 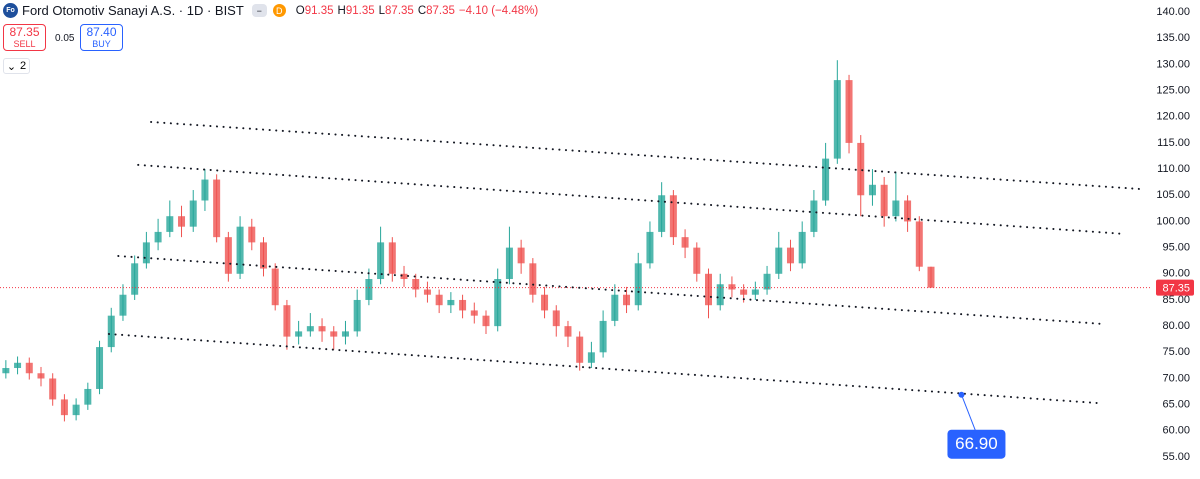 What do you see at coordinates (279, 10) in the screenshot?
I see `market-status: D` at bounding box center [279, 10].